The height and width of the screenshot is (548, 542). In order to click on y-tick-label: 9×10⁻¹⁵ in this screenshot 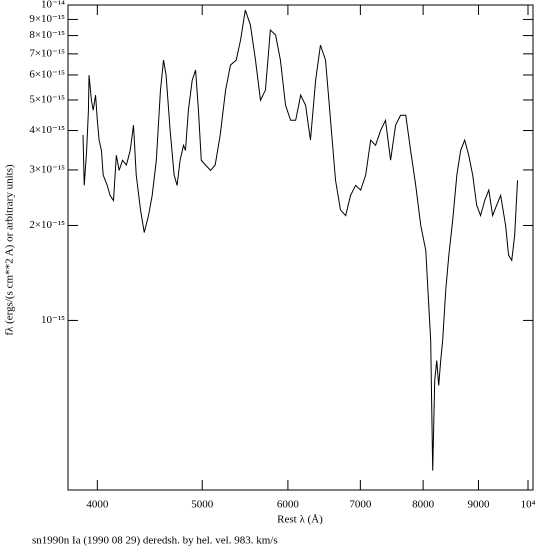, I will do `click(47, 19)`.